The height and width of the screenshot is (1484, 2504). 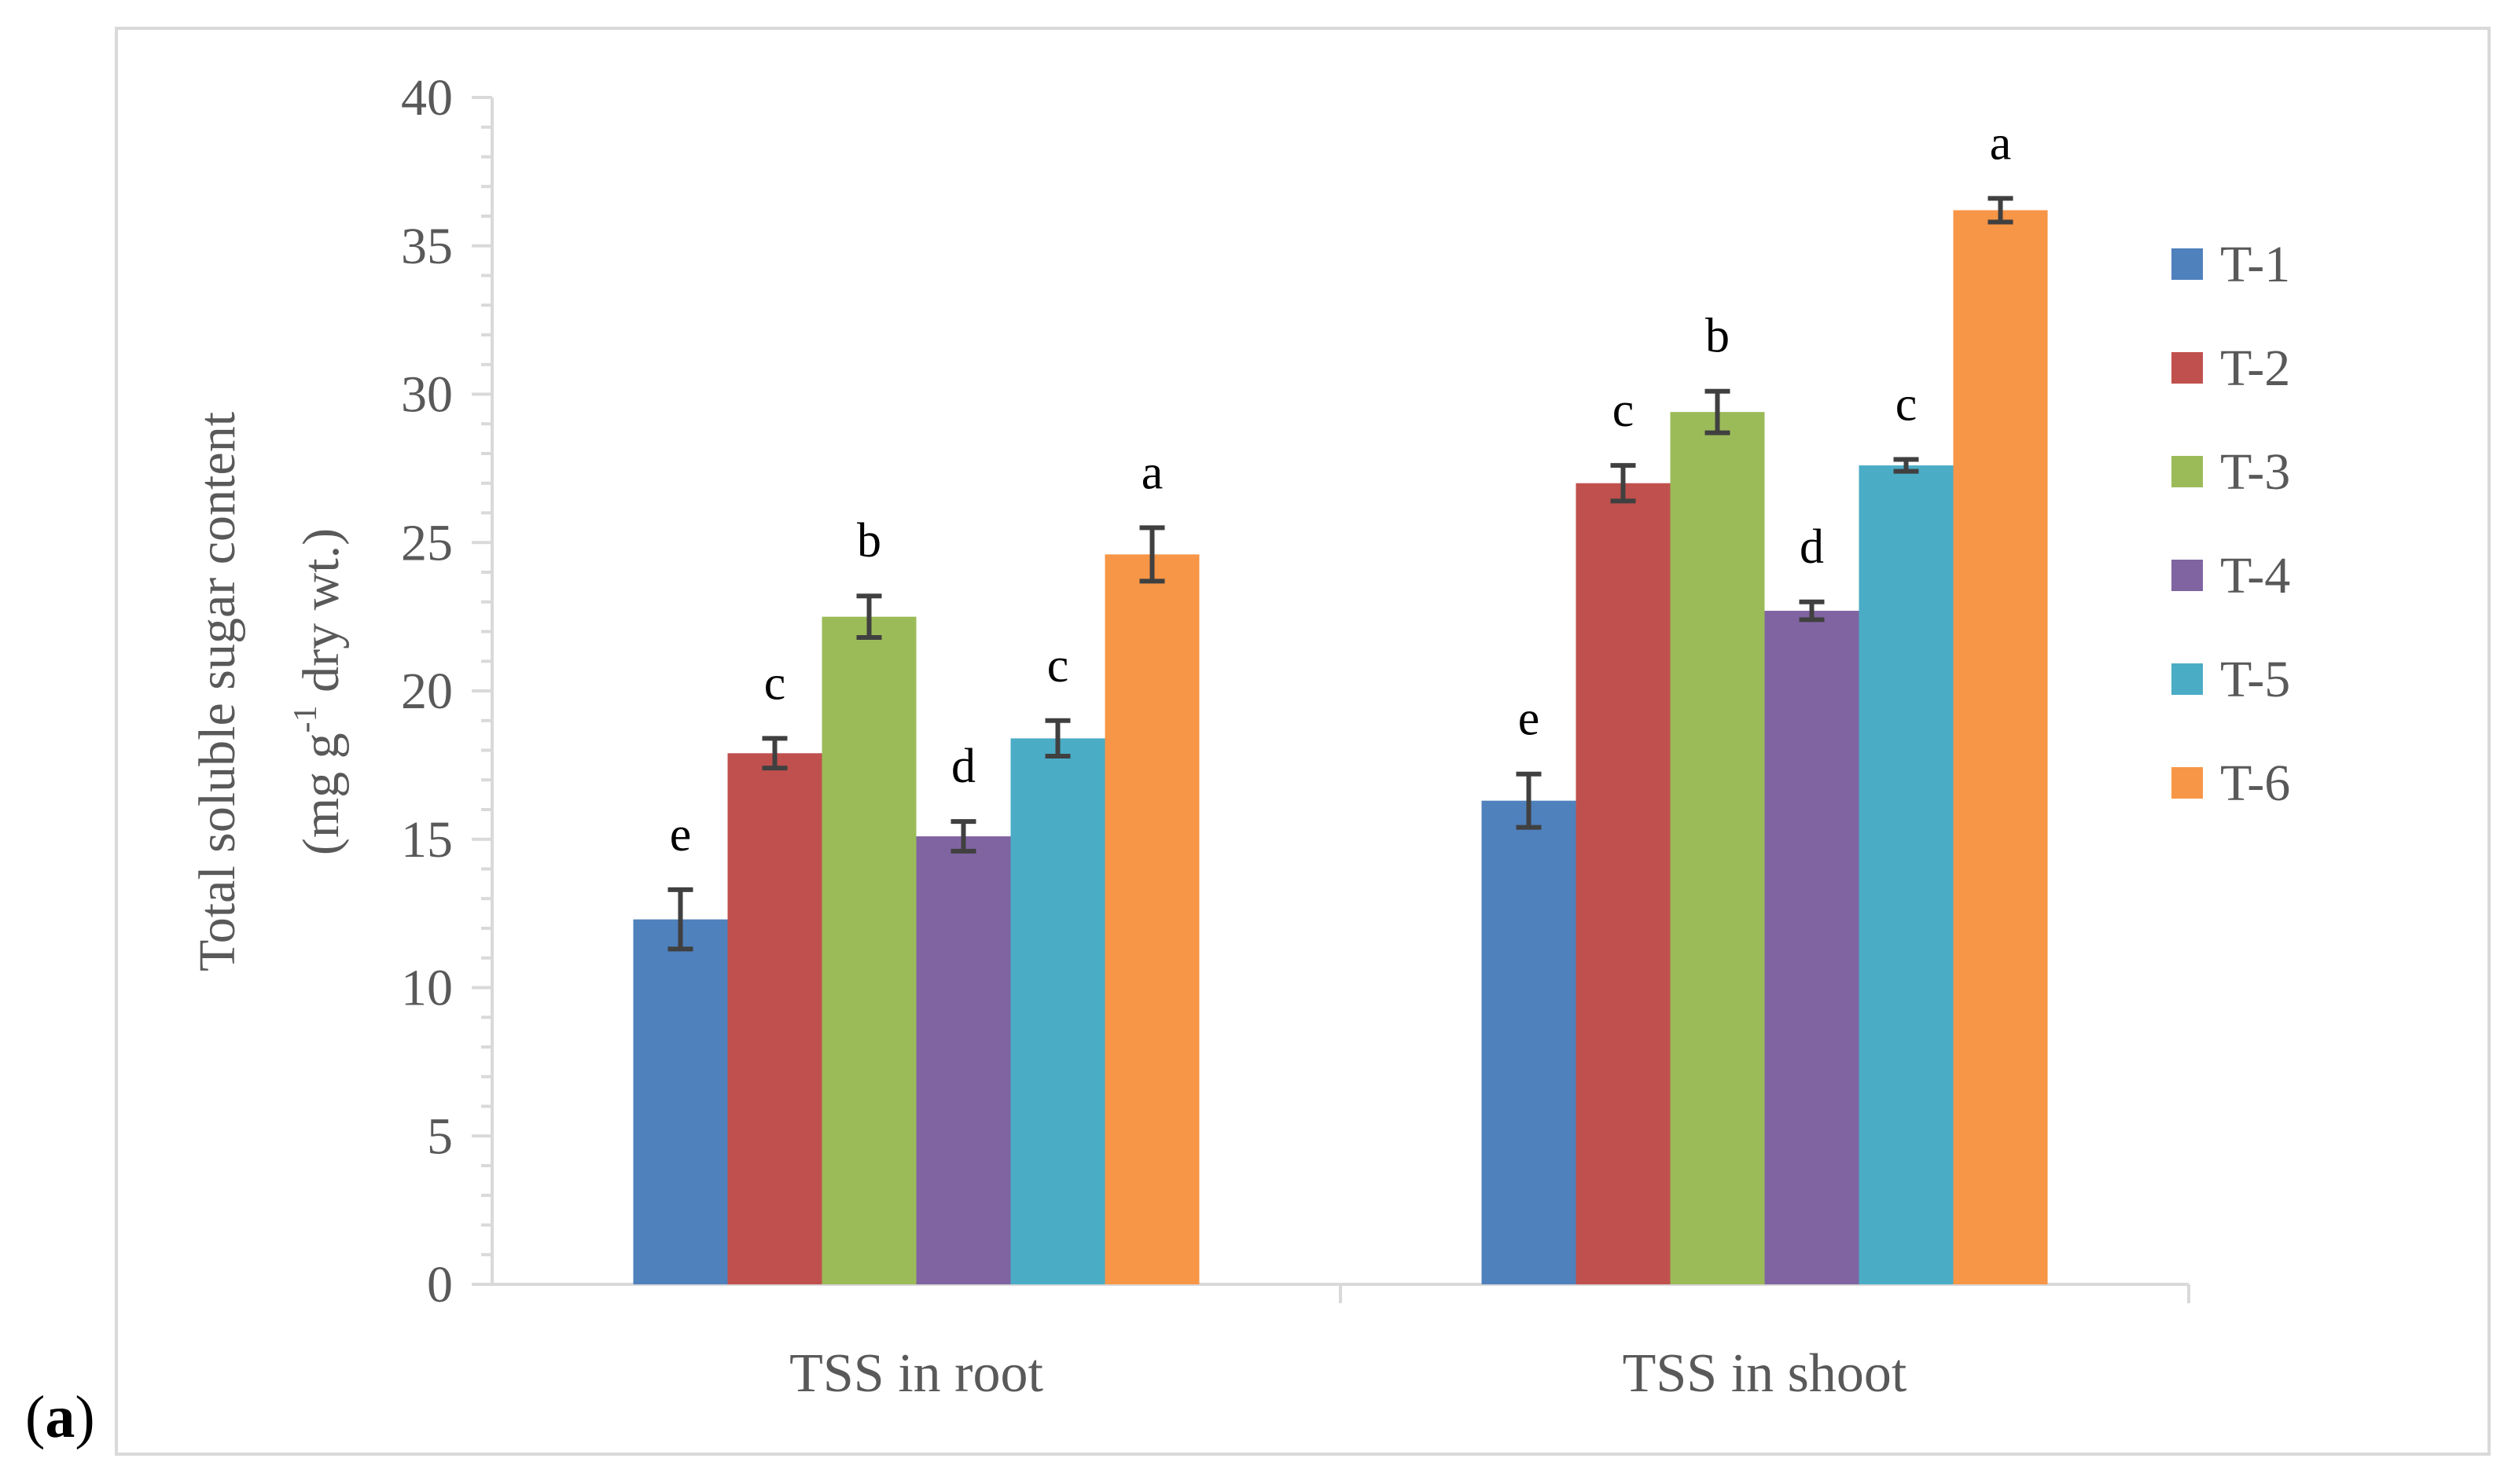 What do you see at coordinates (1765, 1373) in the screenshot?
I see `x-tick-label: TSS in shoot` at bounding box center [1765, 1373].